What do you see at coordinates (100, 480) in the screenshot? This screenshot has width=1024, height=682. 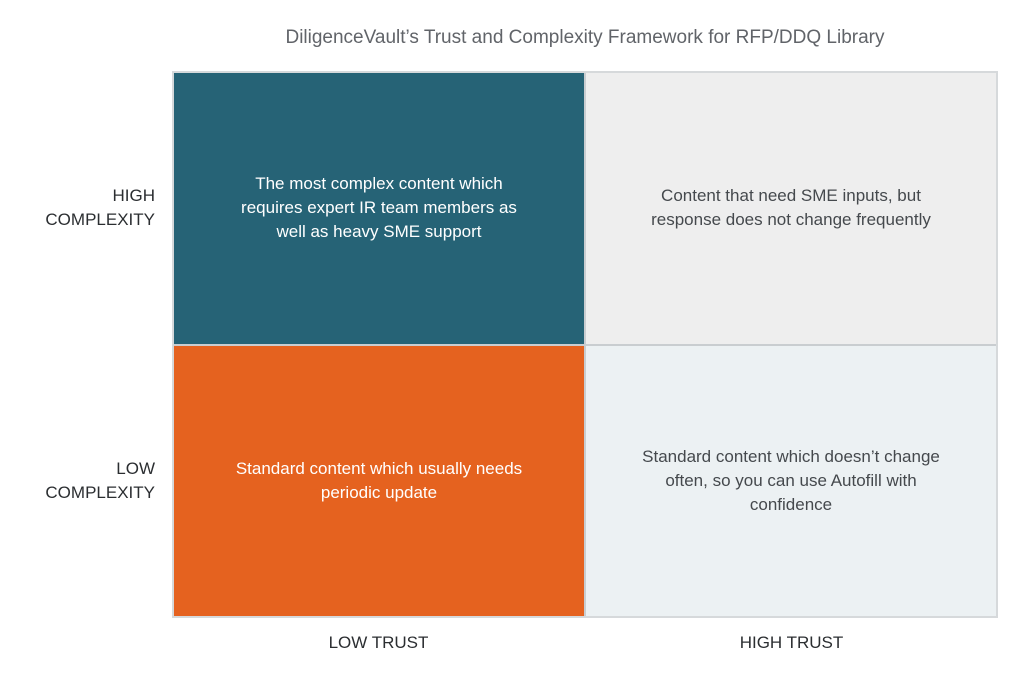 I see `y-axis-label-low-complexity: LOW COMPLEXITY` at bounding box center [100, 480].